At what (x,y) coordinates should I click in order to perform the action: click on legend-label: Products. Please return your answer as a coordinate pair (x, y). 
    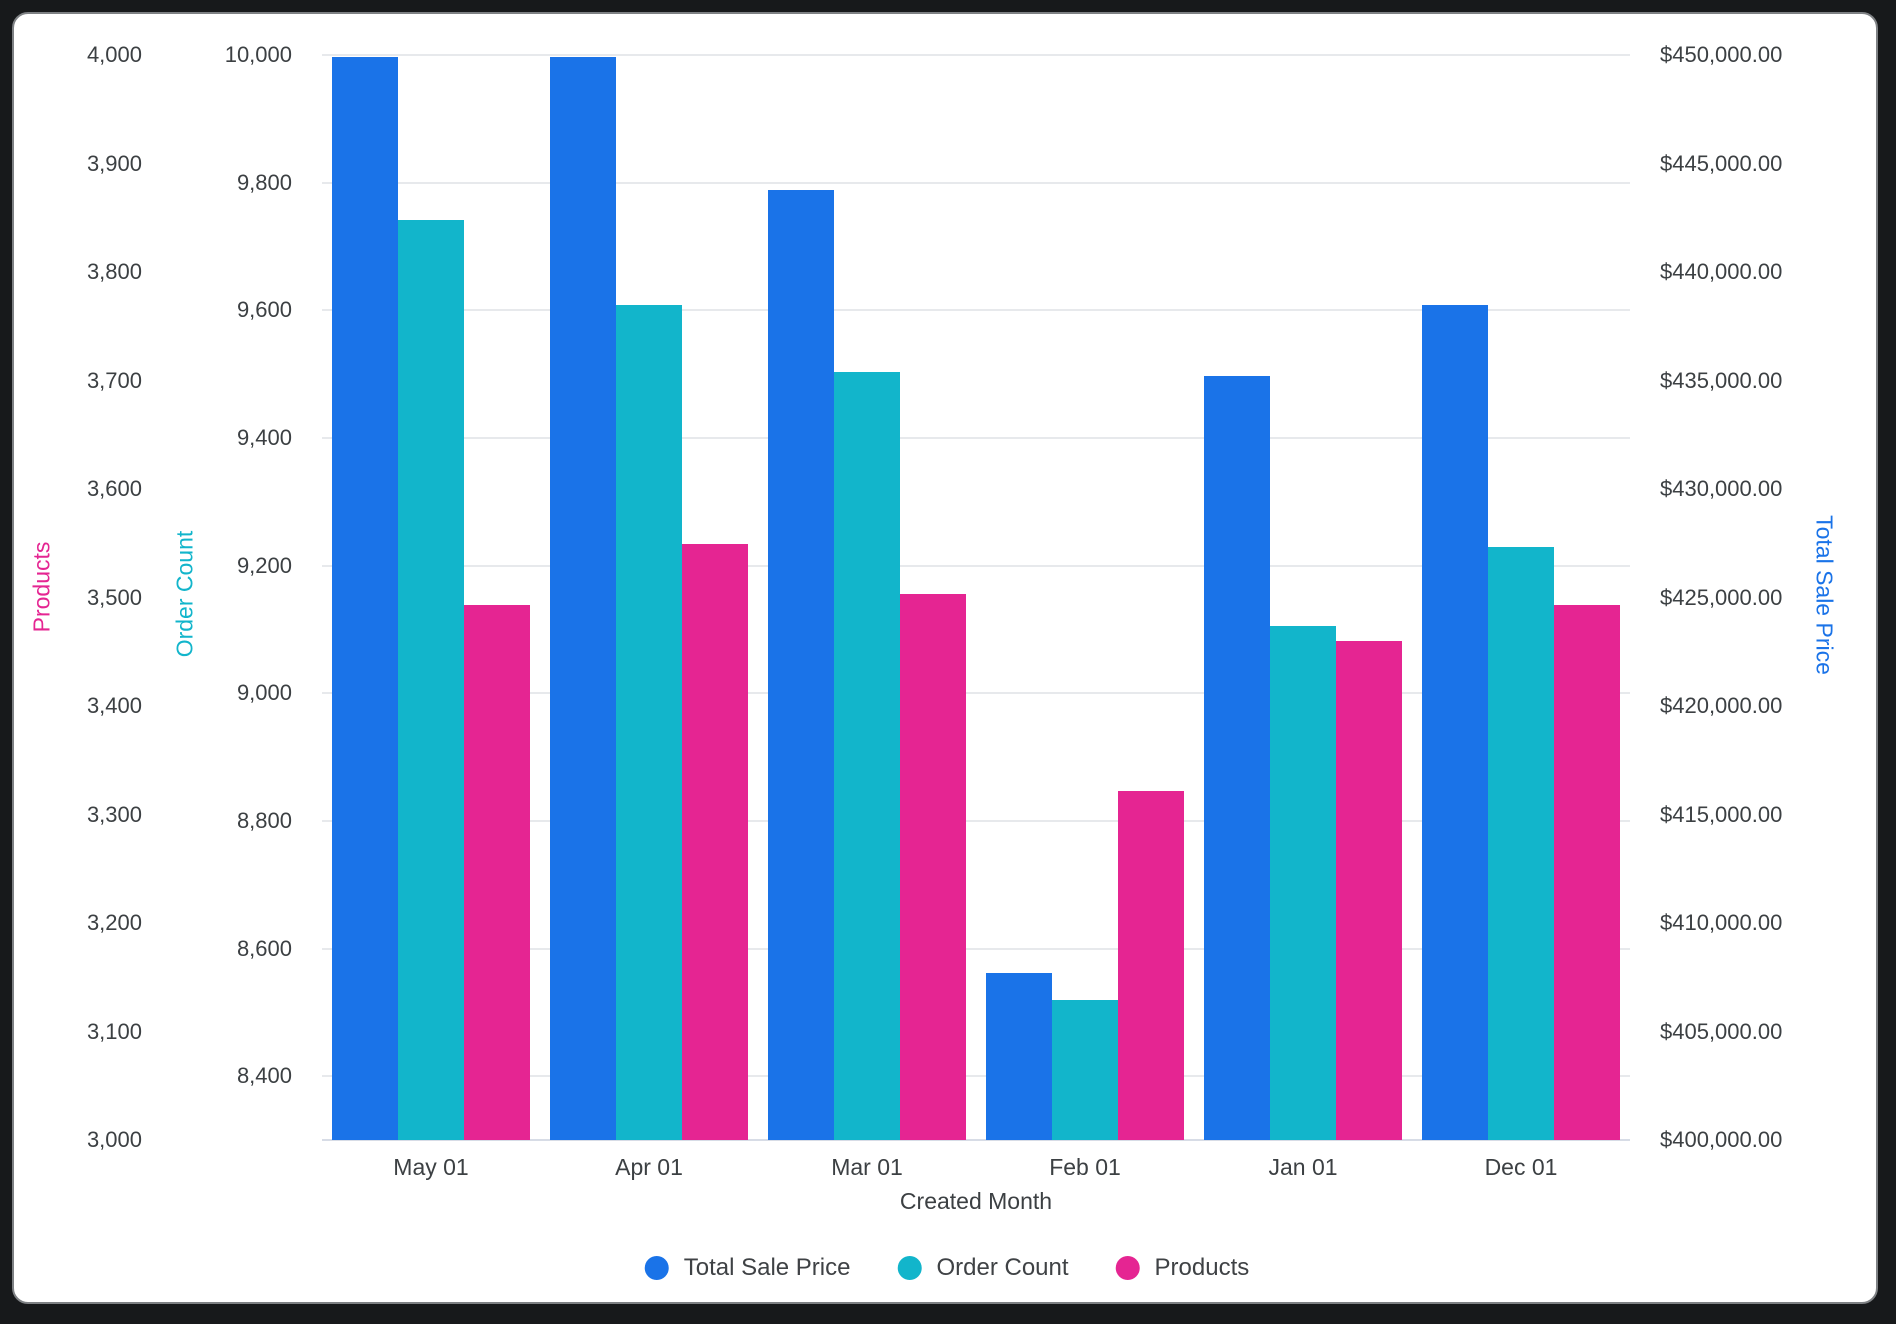
    Looking at the image, I should click on (1202, 1267).